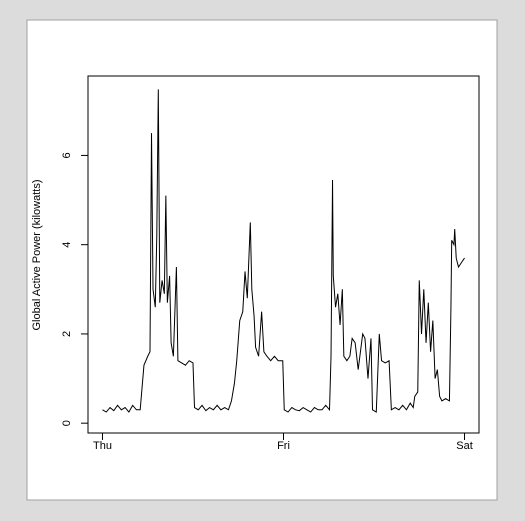 The image size is (525, 521). I want to click on y-tick-label: 4, so click(67, 245).